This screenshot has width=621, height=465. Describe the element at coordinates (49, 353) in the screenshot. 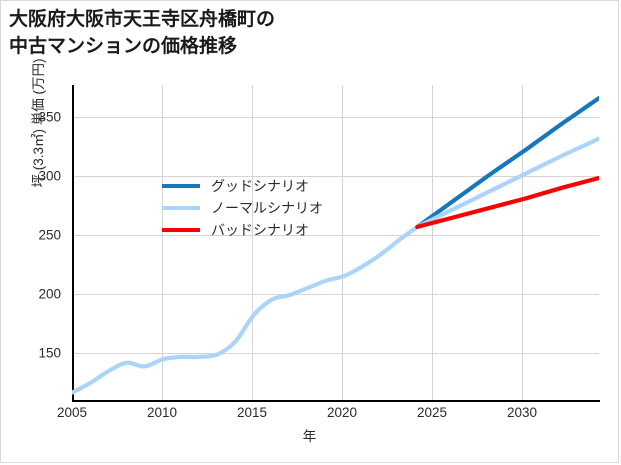

I see `y-tick-150: 150` at that location.